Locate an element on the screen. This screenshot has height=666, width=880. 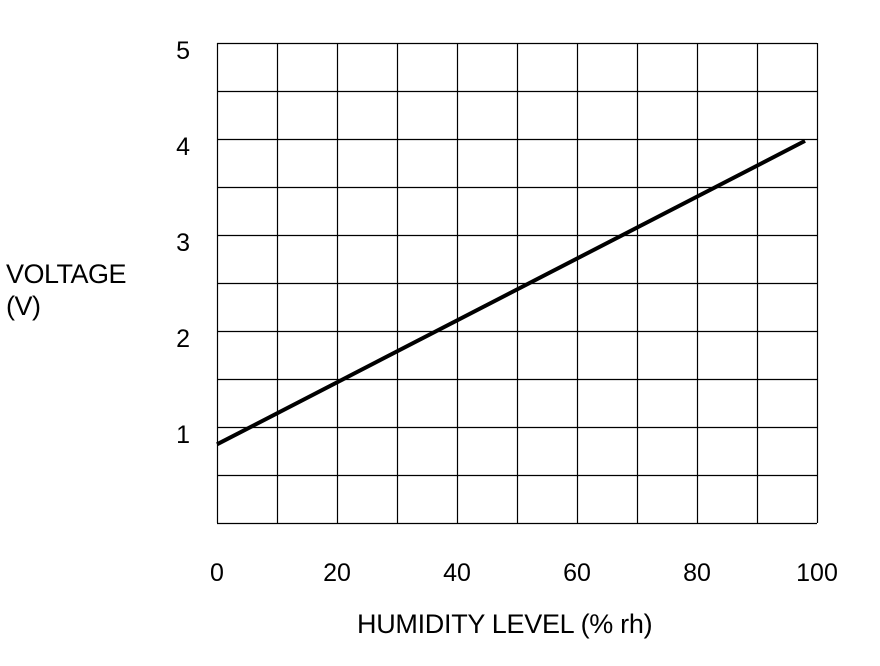
y-tick-label-1: 2 is located at coordinates (183, 339).